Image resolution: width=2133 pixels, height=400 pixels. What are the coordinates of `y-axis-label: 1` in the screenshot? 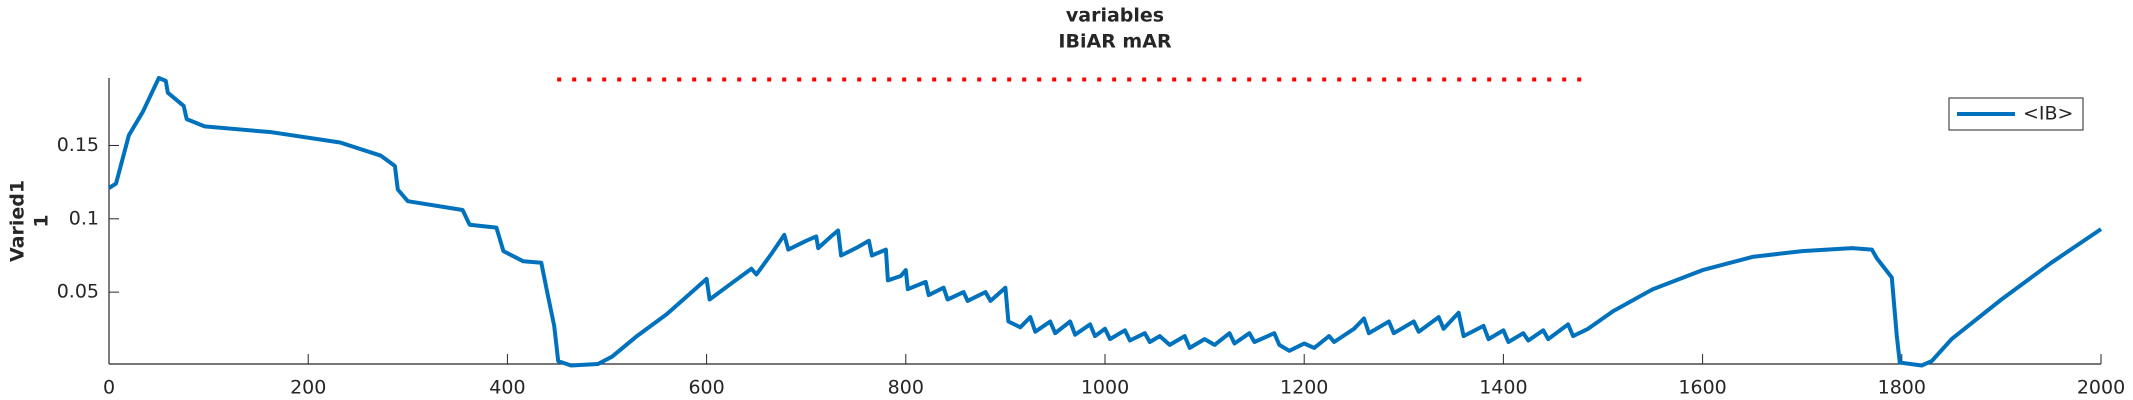 It's located at (42, 220).